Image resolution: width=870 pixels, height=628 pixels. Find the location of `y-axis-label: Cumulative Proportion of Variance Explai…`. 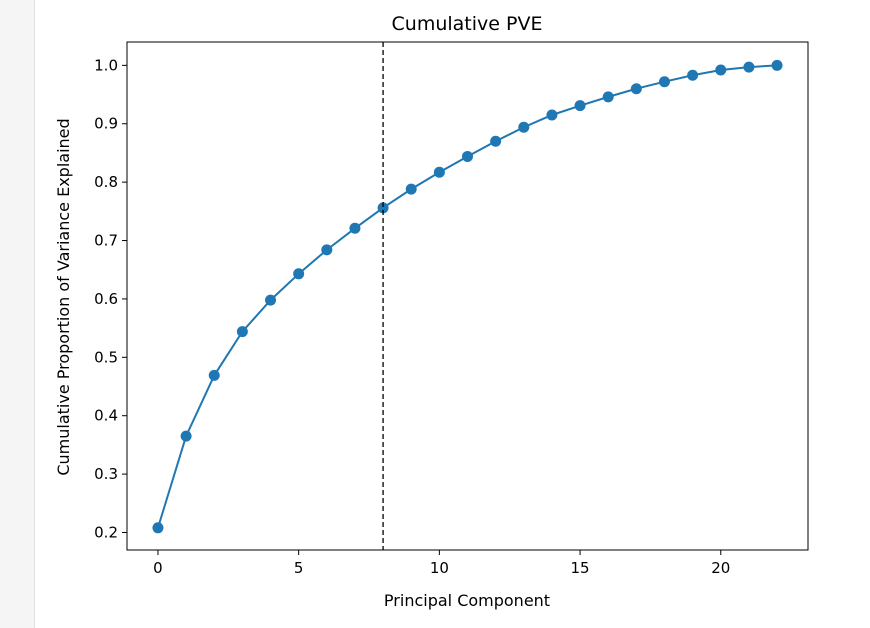

y-axis-label: Cumulative Proportion of Variance Explai… is located at coordinates (63, 296).